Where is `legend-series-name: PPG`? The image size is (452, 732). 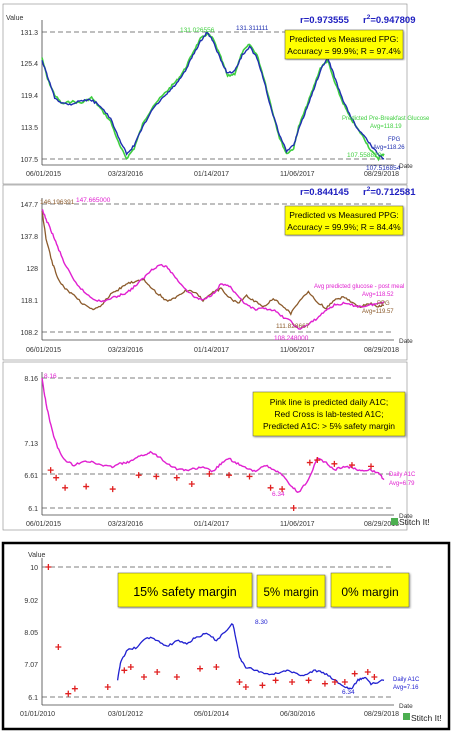
legend-series-name: PPG is located at coordinates (383, 304).